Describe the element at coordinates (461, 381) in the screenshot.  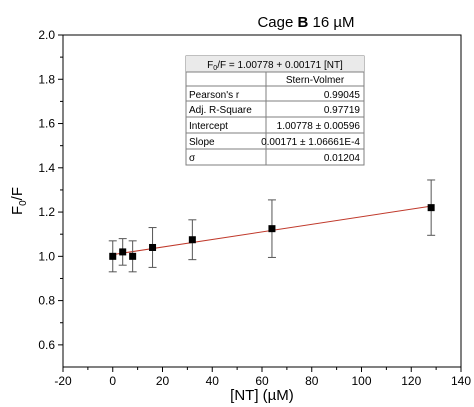
I see `x-tick-label: 140` at that location.